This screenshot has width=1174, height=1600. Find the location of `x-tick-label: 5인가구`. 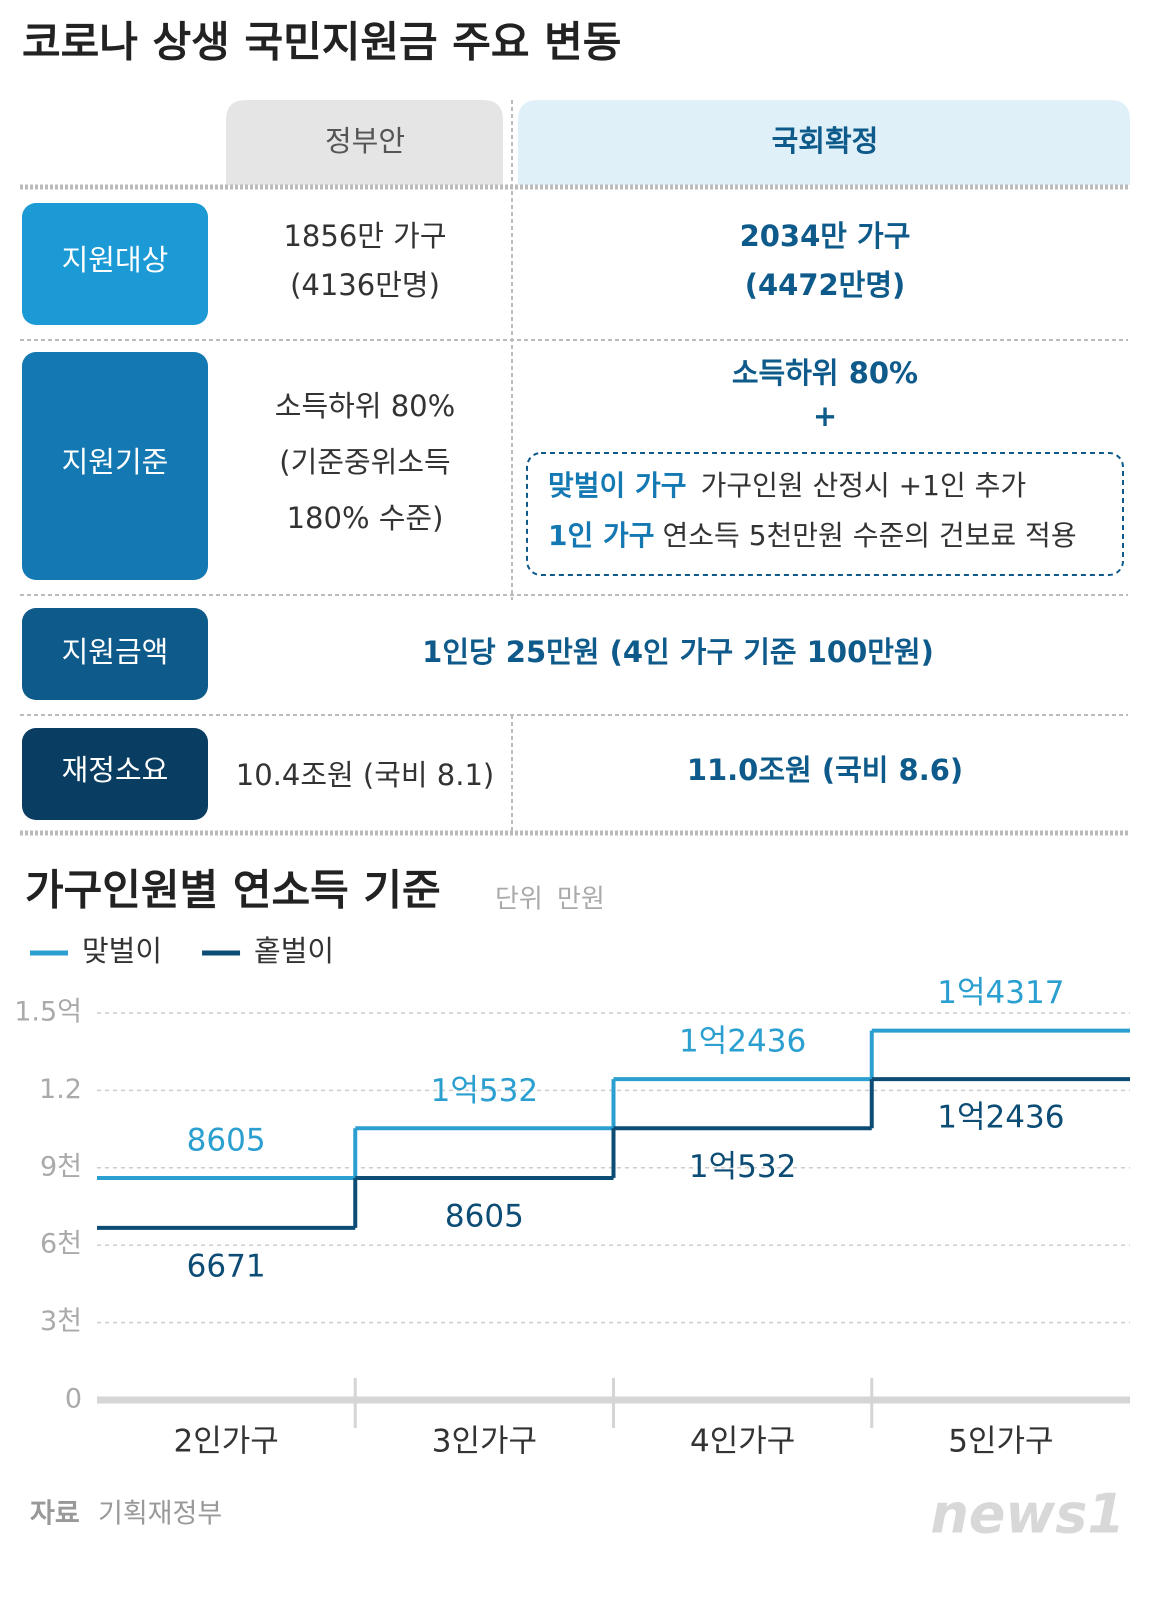

x-tick-label: 5인가구 is located at coordinates (1000, 1442).